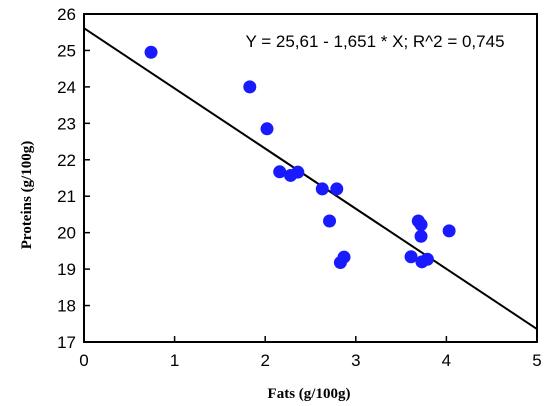 This screenshot has width=545, height=406. What do you see at coordinates (27, 195) in the screenshot?
I see `y-axis-title: Proteins (g/100g)` at bounding box center [27, 195].